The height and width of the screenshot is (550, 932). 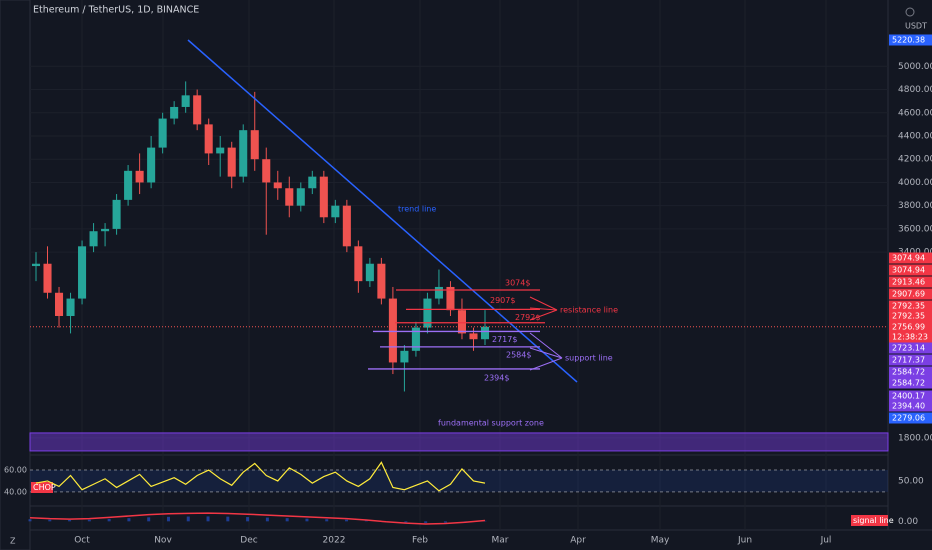 I want to click on support-zone, so click(x=459, y=442).